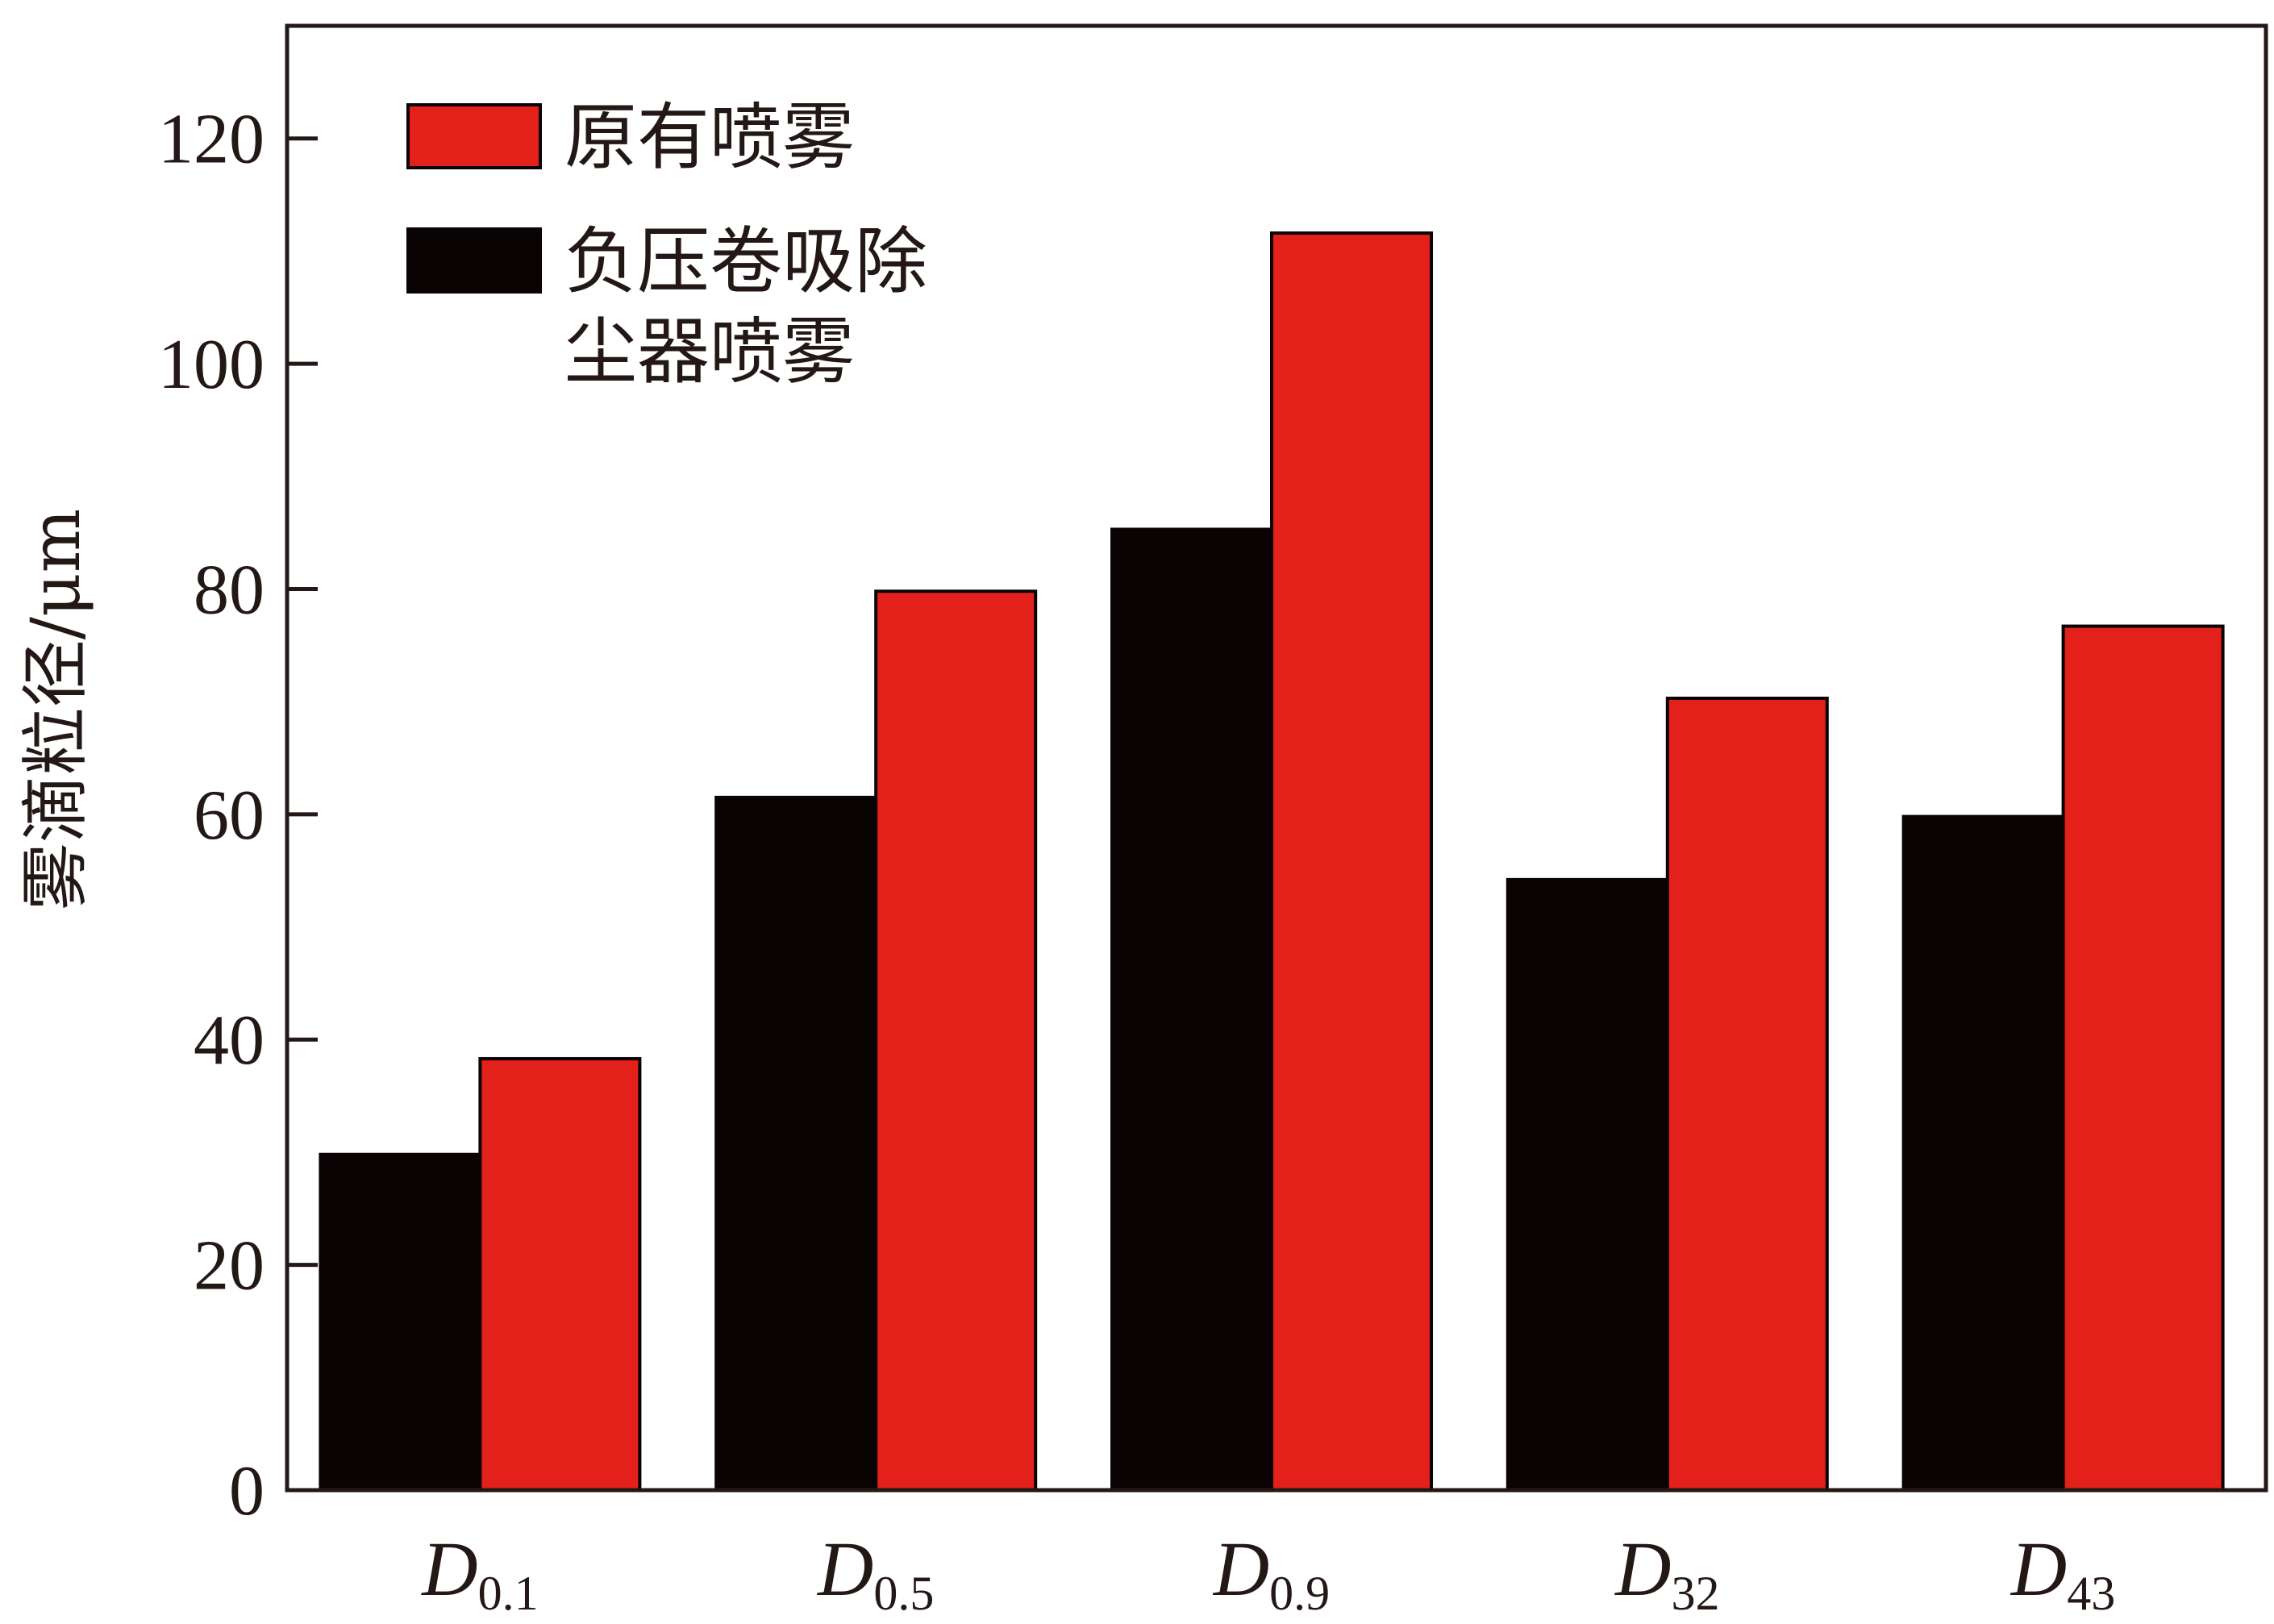 The image size is (2274, 1624). What do you see at coordinates (745, 261) in the screenshot?
I see `legend-label: 负压卷吸除` at bounding box center [745, 261].